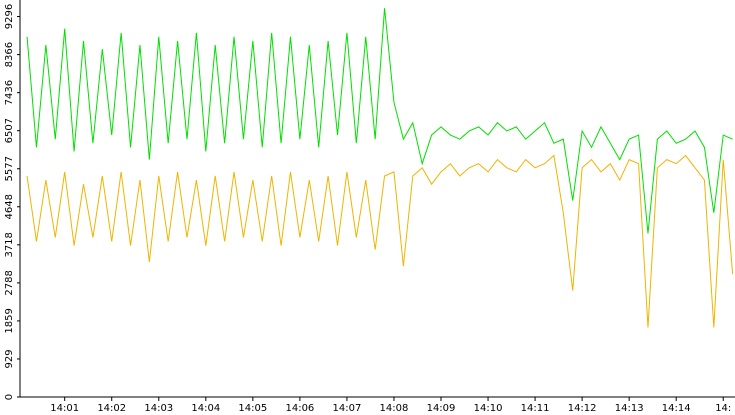 The width and height of the screenshot is (735, 415). Describe the element at coordinates (158, 408) in the screenshot. I see `x-tick-label: 14:03` at that location.